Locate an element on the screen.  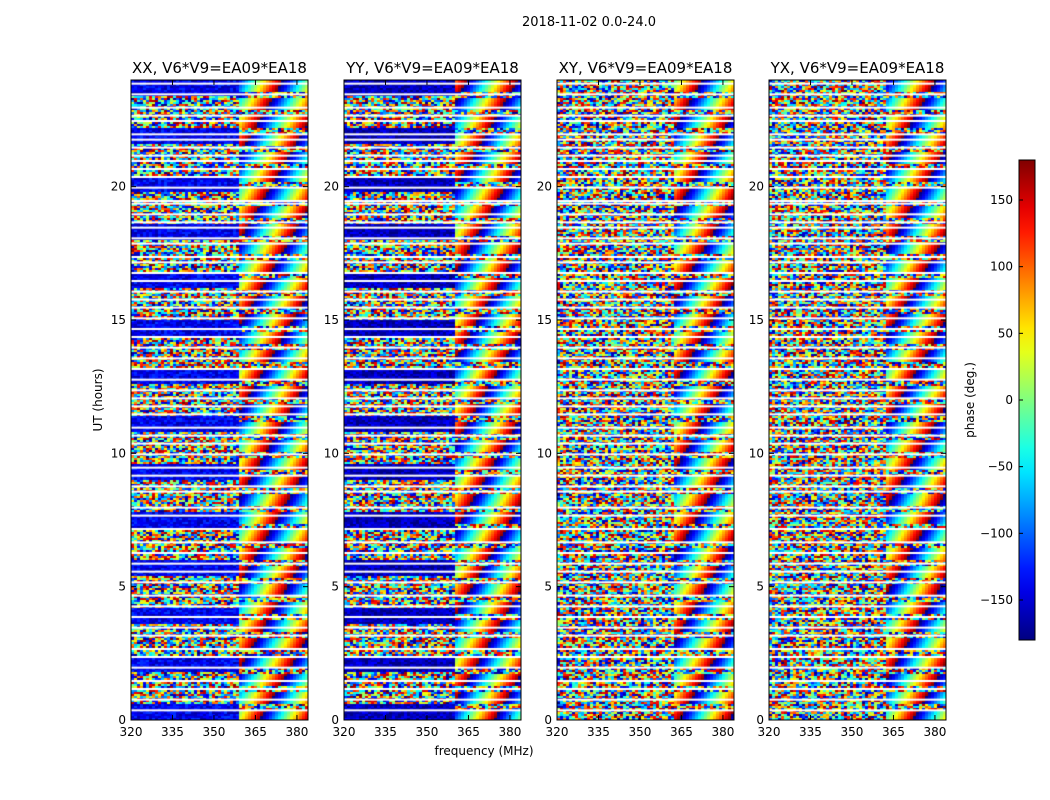
colorbar-tick-label: −50 is located at coordinates (1000, 467).